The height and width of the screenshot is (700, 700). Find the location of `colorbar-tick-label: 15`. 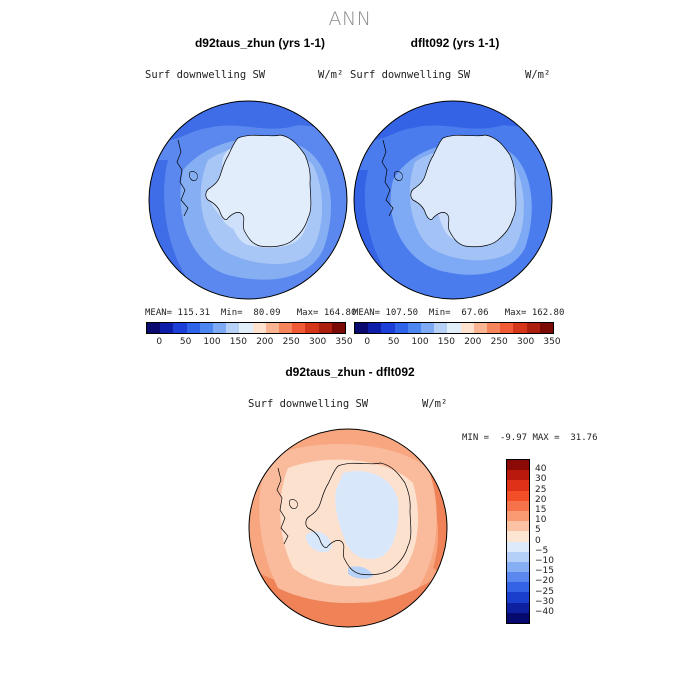

colorbar-tick-label: 15 is located at coordinates (541, 510).